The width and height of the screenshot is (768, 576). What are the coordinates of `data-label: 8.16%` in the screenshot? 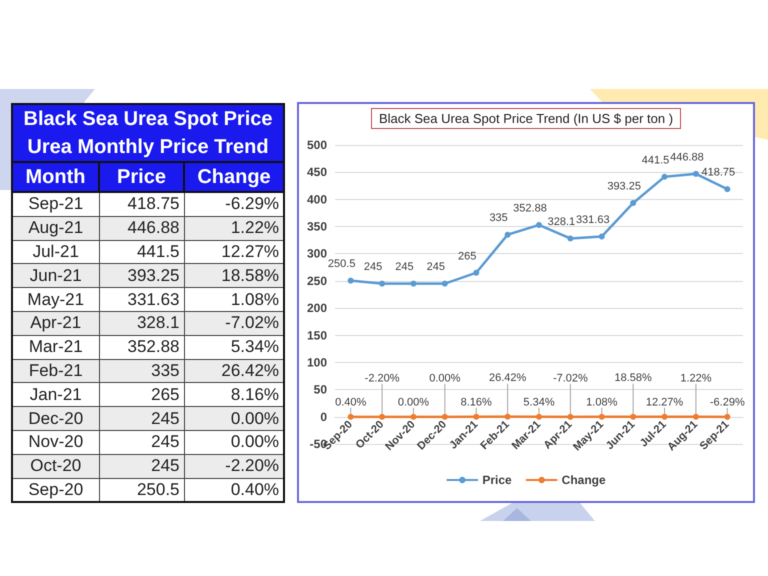 It's located at (476, 402).